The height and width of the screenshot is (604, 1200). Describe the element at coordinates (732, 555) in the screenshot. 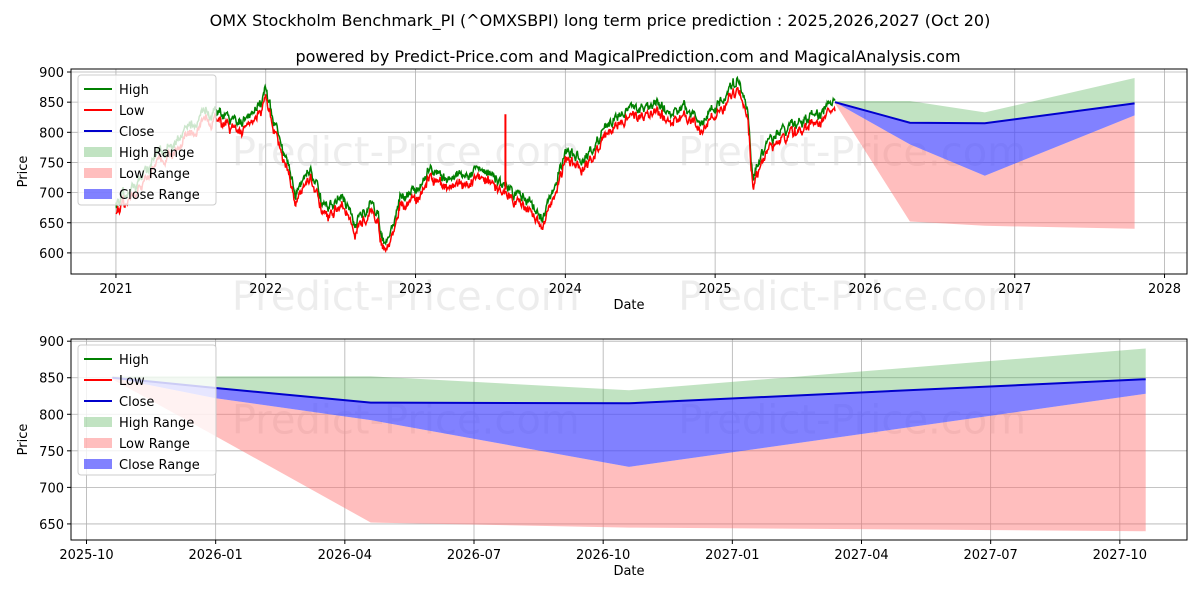

I see `x-tick-label: 2027-01` at that location.